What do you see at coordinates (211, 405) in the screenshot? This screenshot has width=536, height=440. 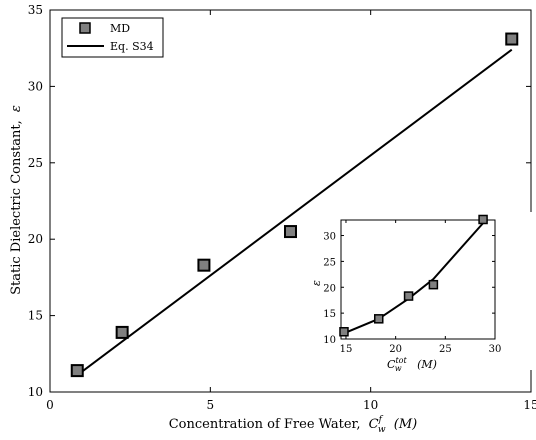 I see `main-x-tick-label: 5` at bounding box center [211, 405].